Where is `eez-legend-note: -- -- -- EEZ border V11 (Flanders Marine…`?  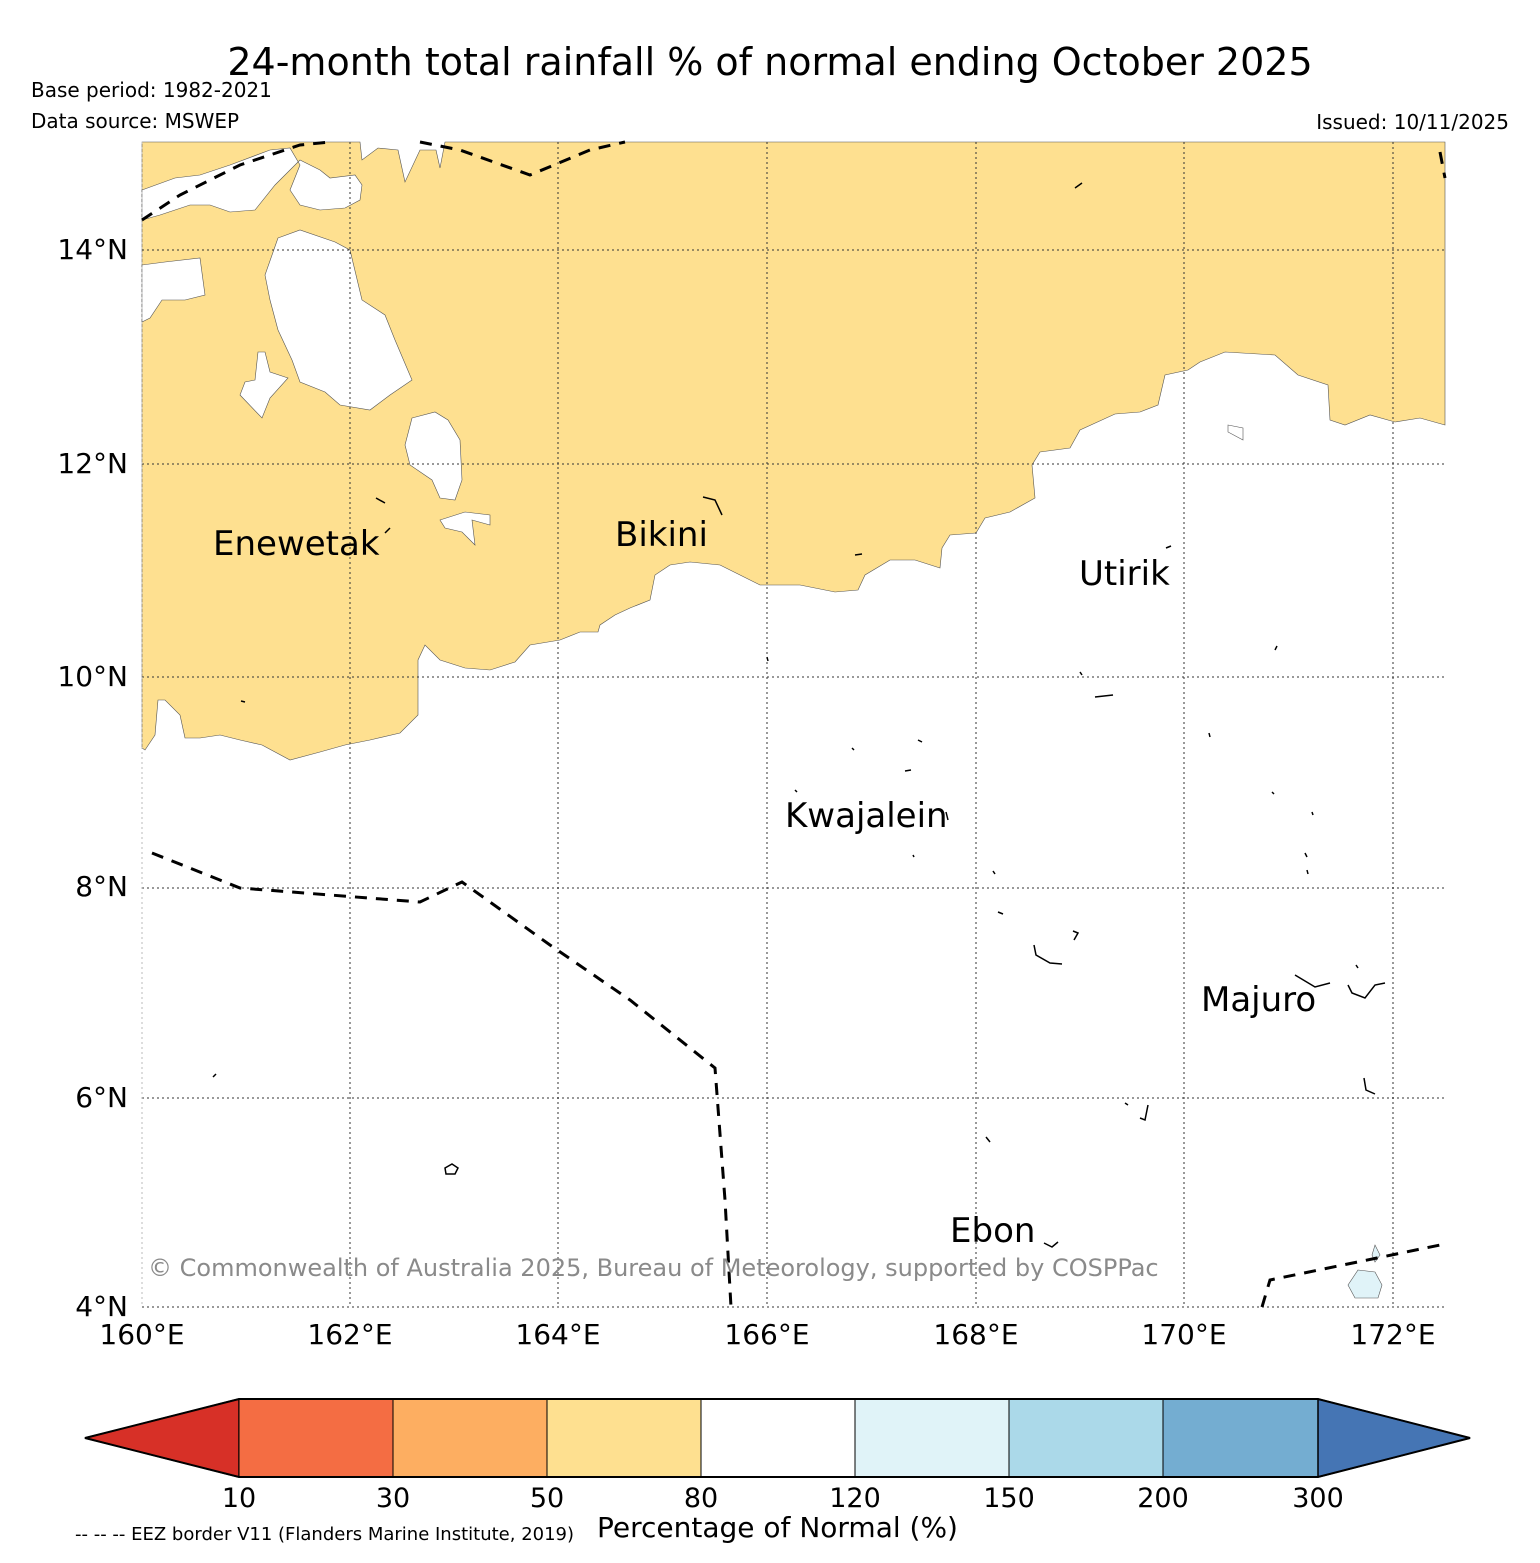
eez-legend-note: -- -- -- EEZ border V11 (Flanders Marine… is located at coordinates (325, 1534).